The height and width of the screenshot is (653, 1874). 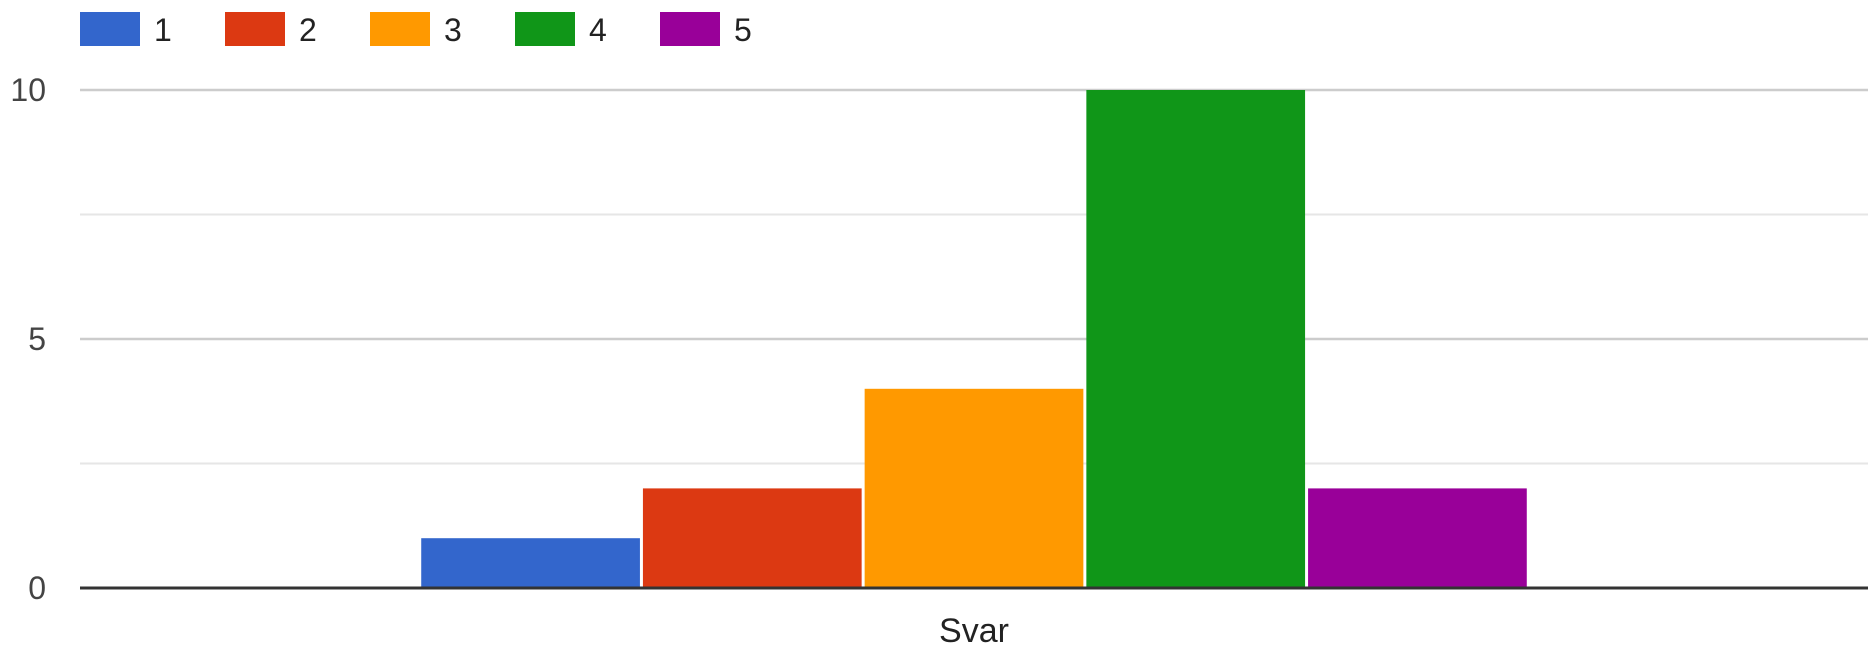 I want to click on legend: 1 2 3 4 5, so click(x=416, y=30).